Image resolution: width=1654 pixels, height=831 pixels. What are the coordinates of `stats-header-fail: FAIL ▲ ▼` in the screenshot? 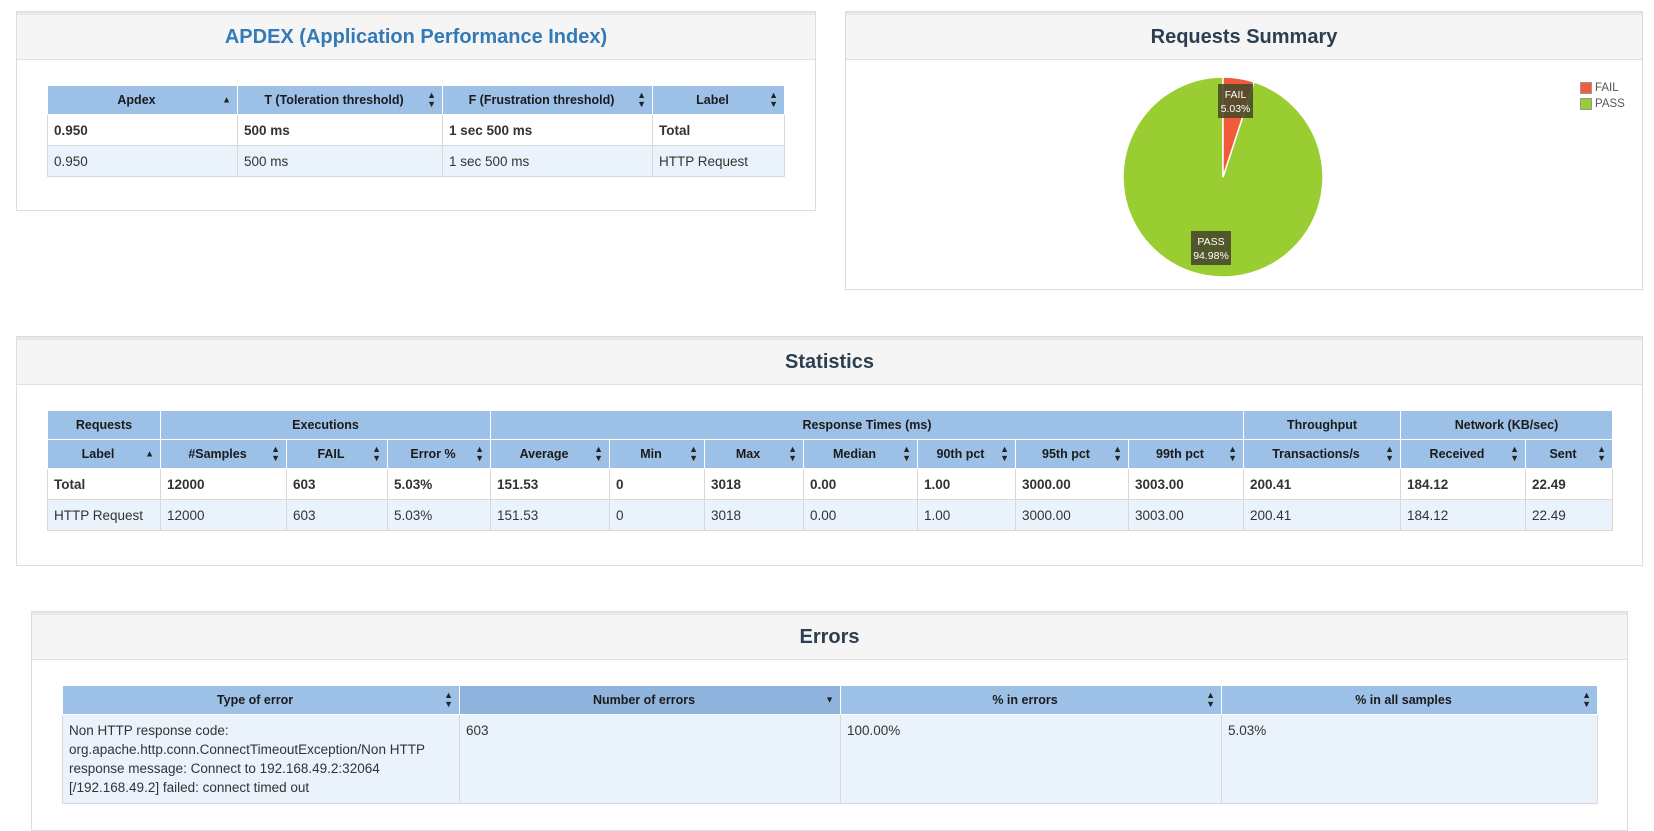 It's located at (337, 454).